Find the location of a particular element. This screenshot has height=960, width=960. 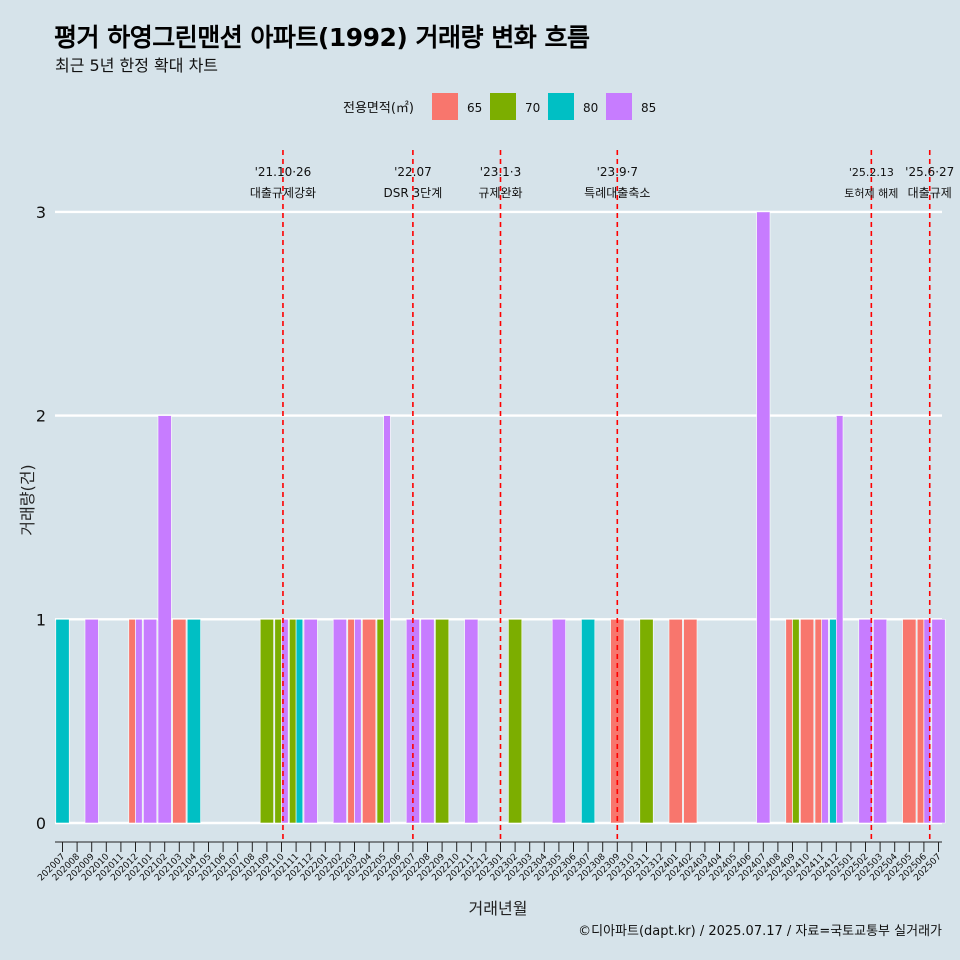

event-name-label: DSR 3단계 is located at coordinates (413, 193).